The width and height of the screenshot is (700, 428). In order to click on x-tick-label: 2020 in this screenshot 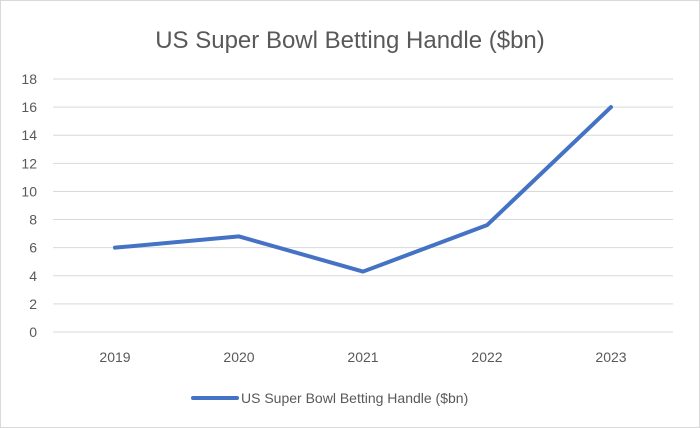, I will do `click(238, 357)`.